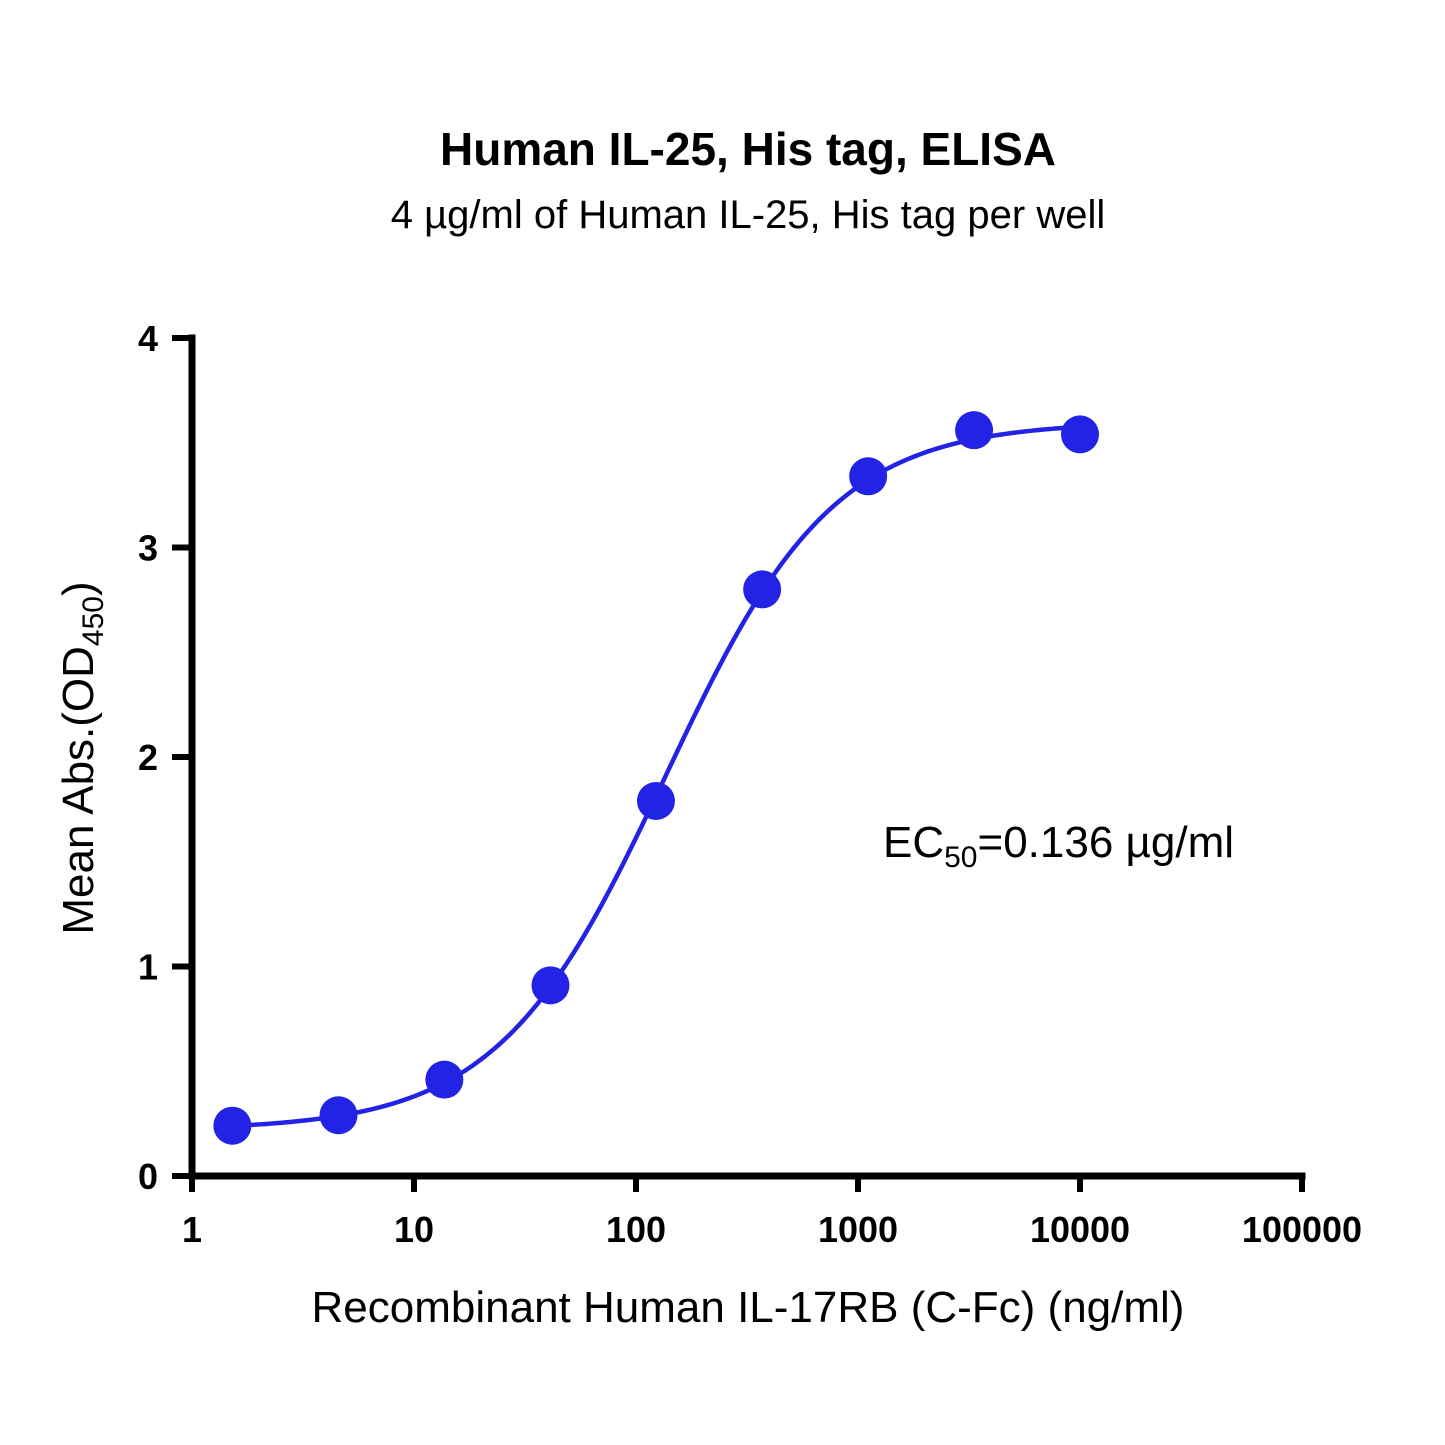 This screenshot has width=1445, height=1445. I want to click on y-tick-label: 0, so click(148, 1176).